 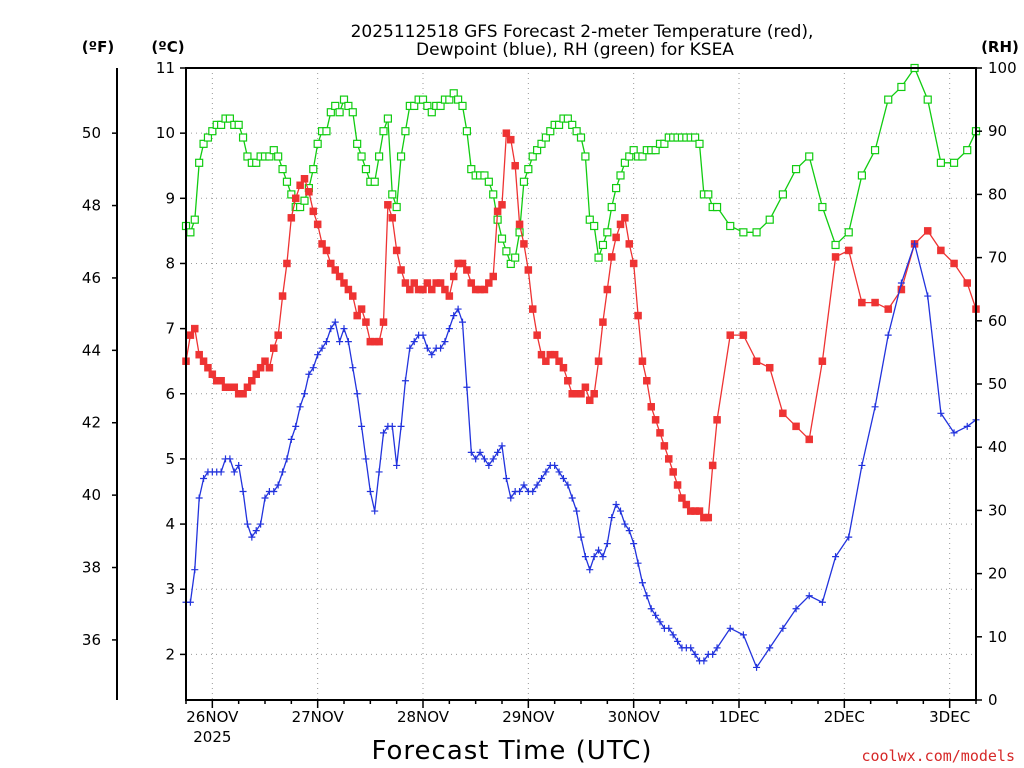 I want to click on rh-unit-label: (RH), so click(x=1000, y=47).